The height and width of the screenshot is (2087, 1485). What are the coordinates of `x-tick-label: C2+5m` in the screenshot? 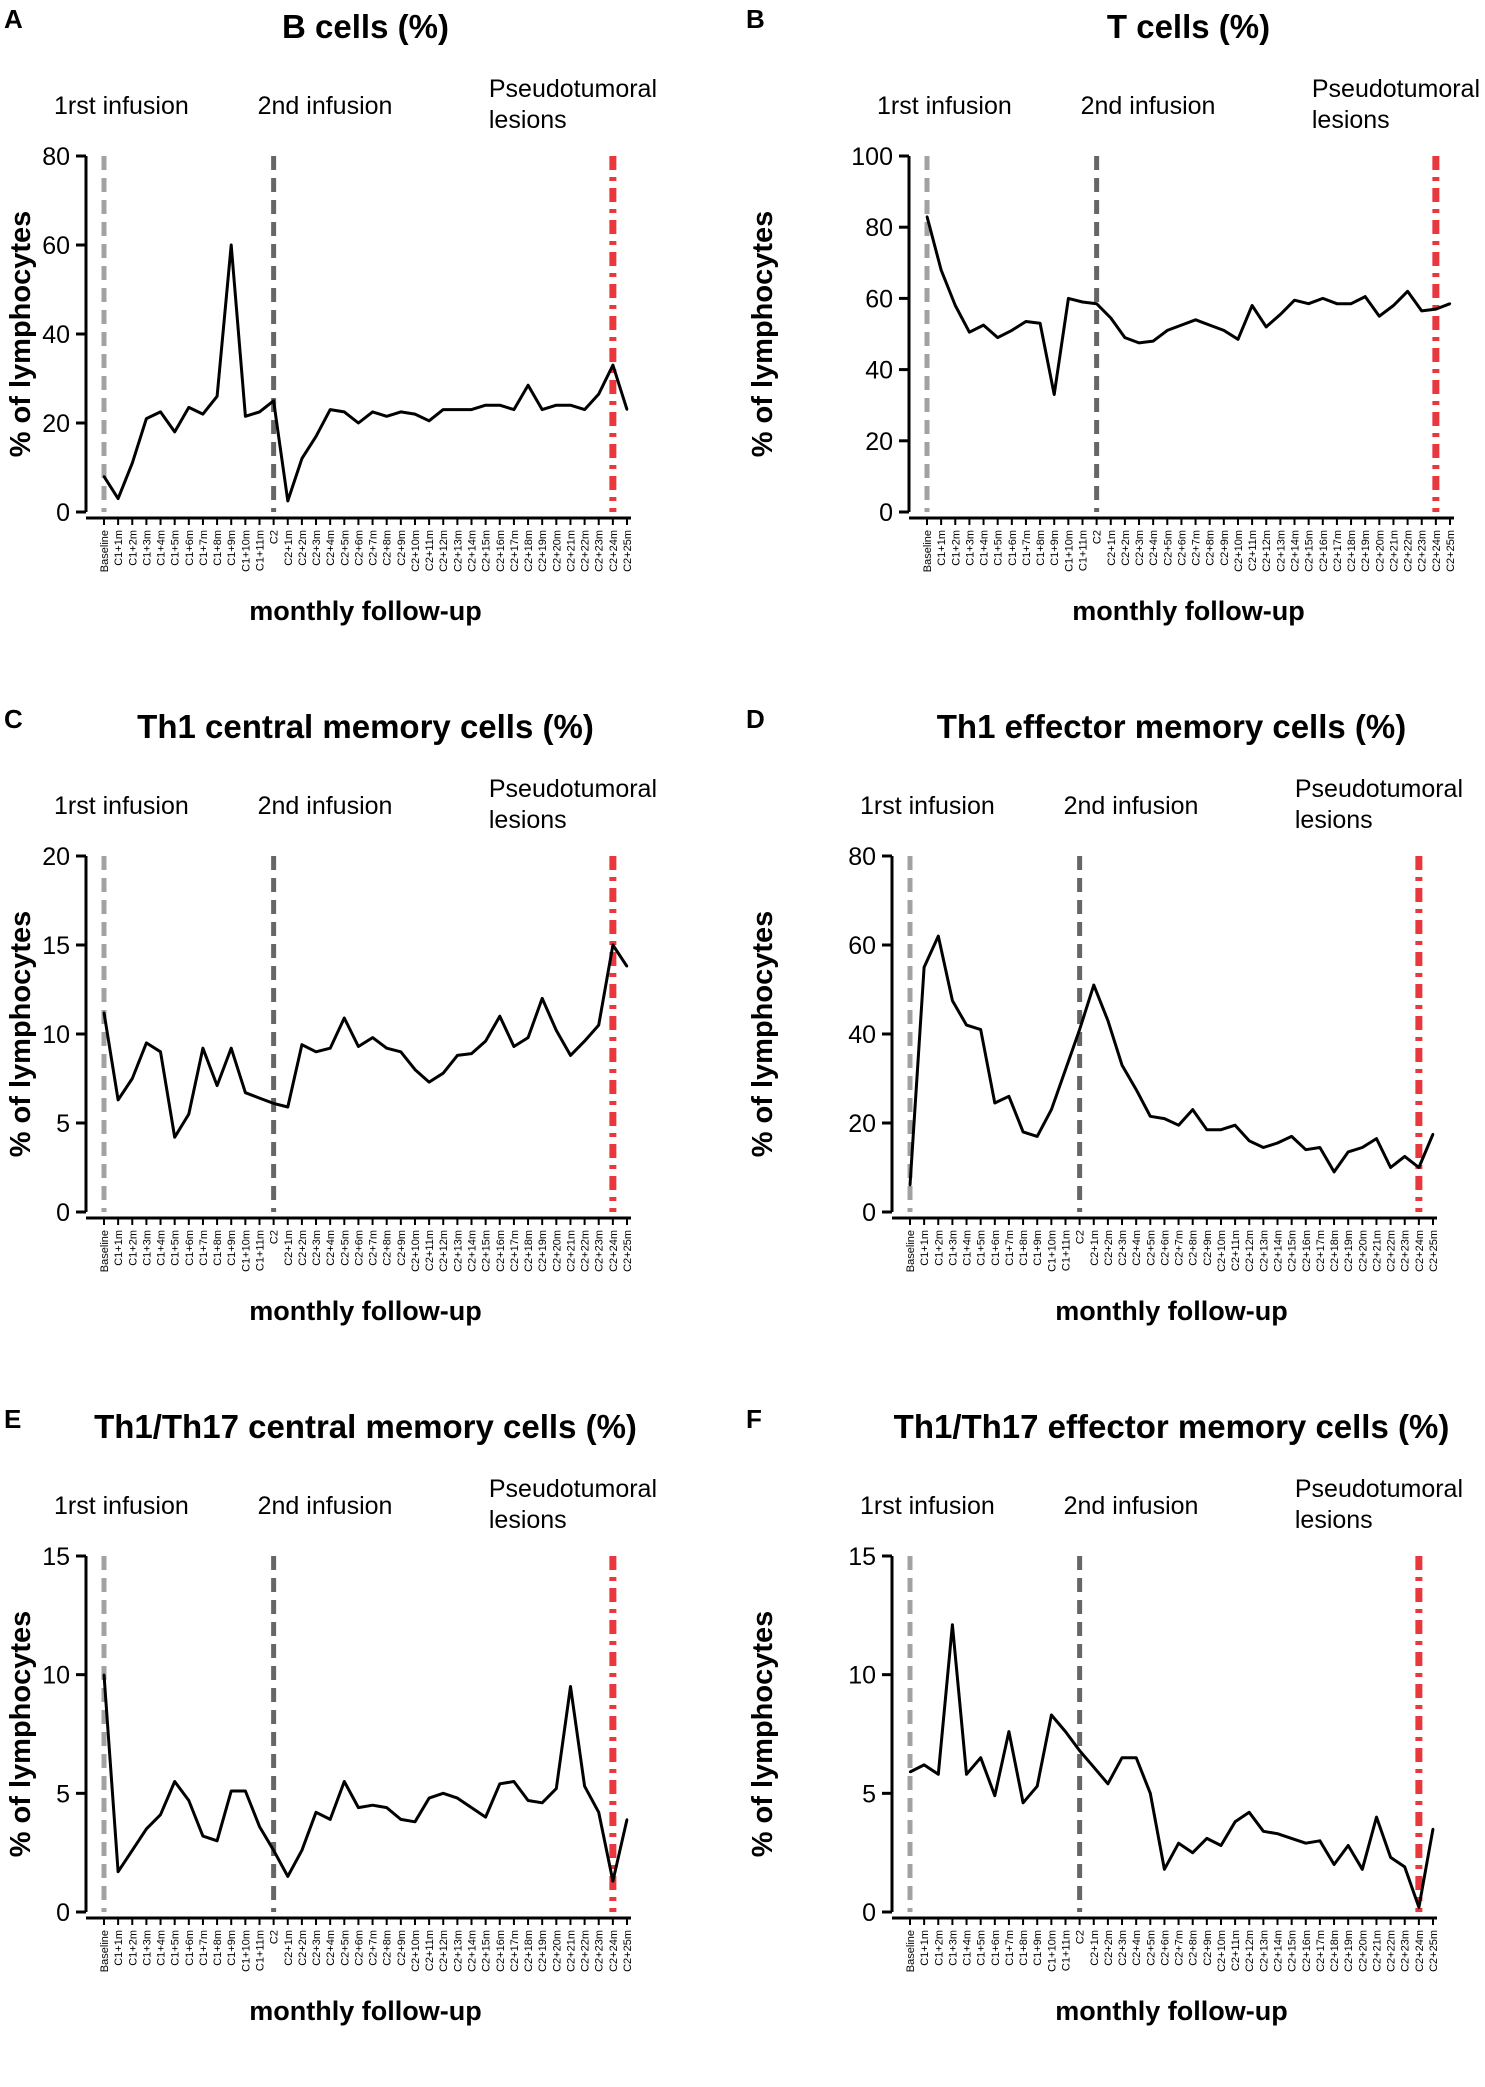 It's located at (1151, 1248).